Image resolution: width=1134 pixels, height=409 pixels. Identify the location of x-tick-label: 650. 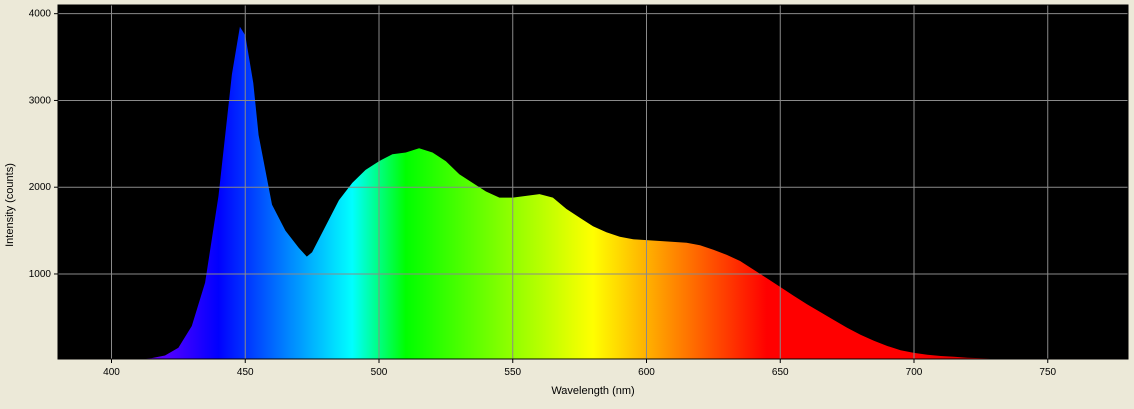
(780, 372).